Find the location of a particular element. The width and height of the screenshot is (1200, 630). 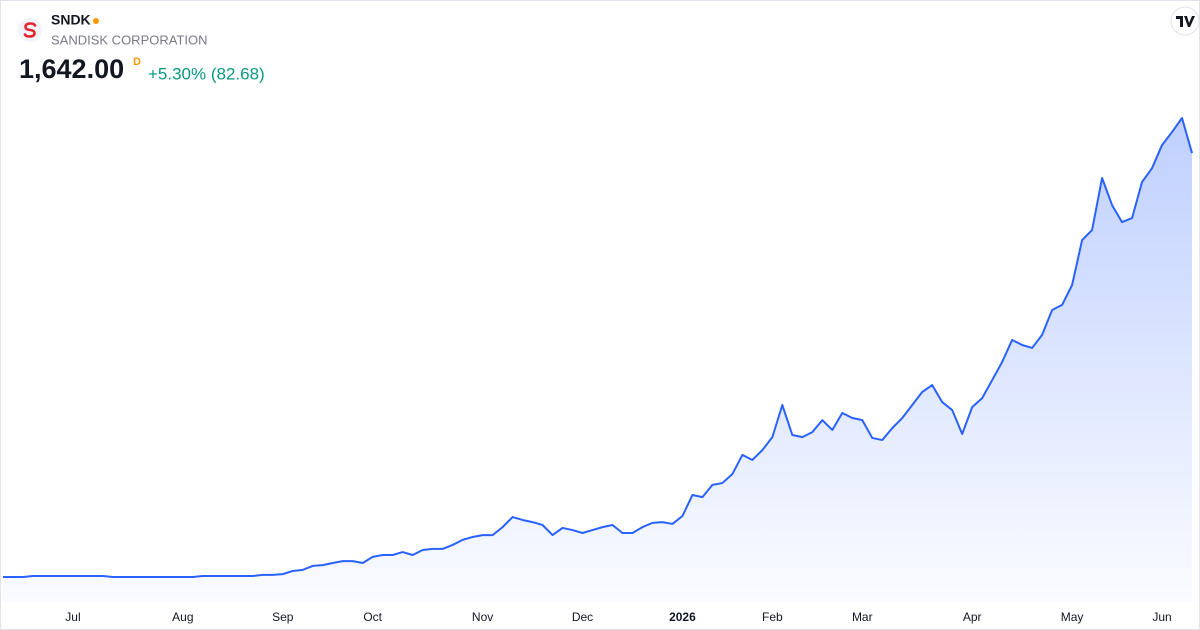

market-status-dot is located at coordinates (96, 21).